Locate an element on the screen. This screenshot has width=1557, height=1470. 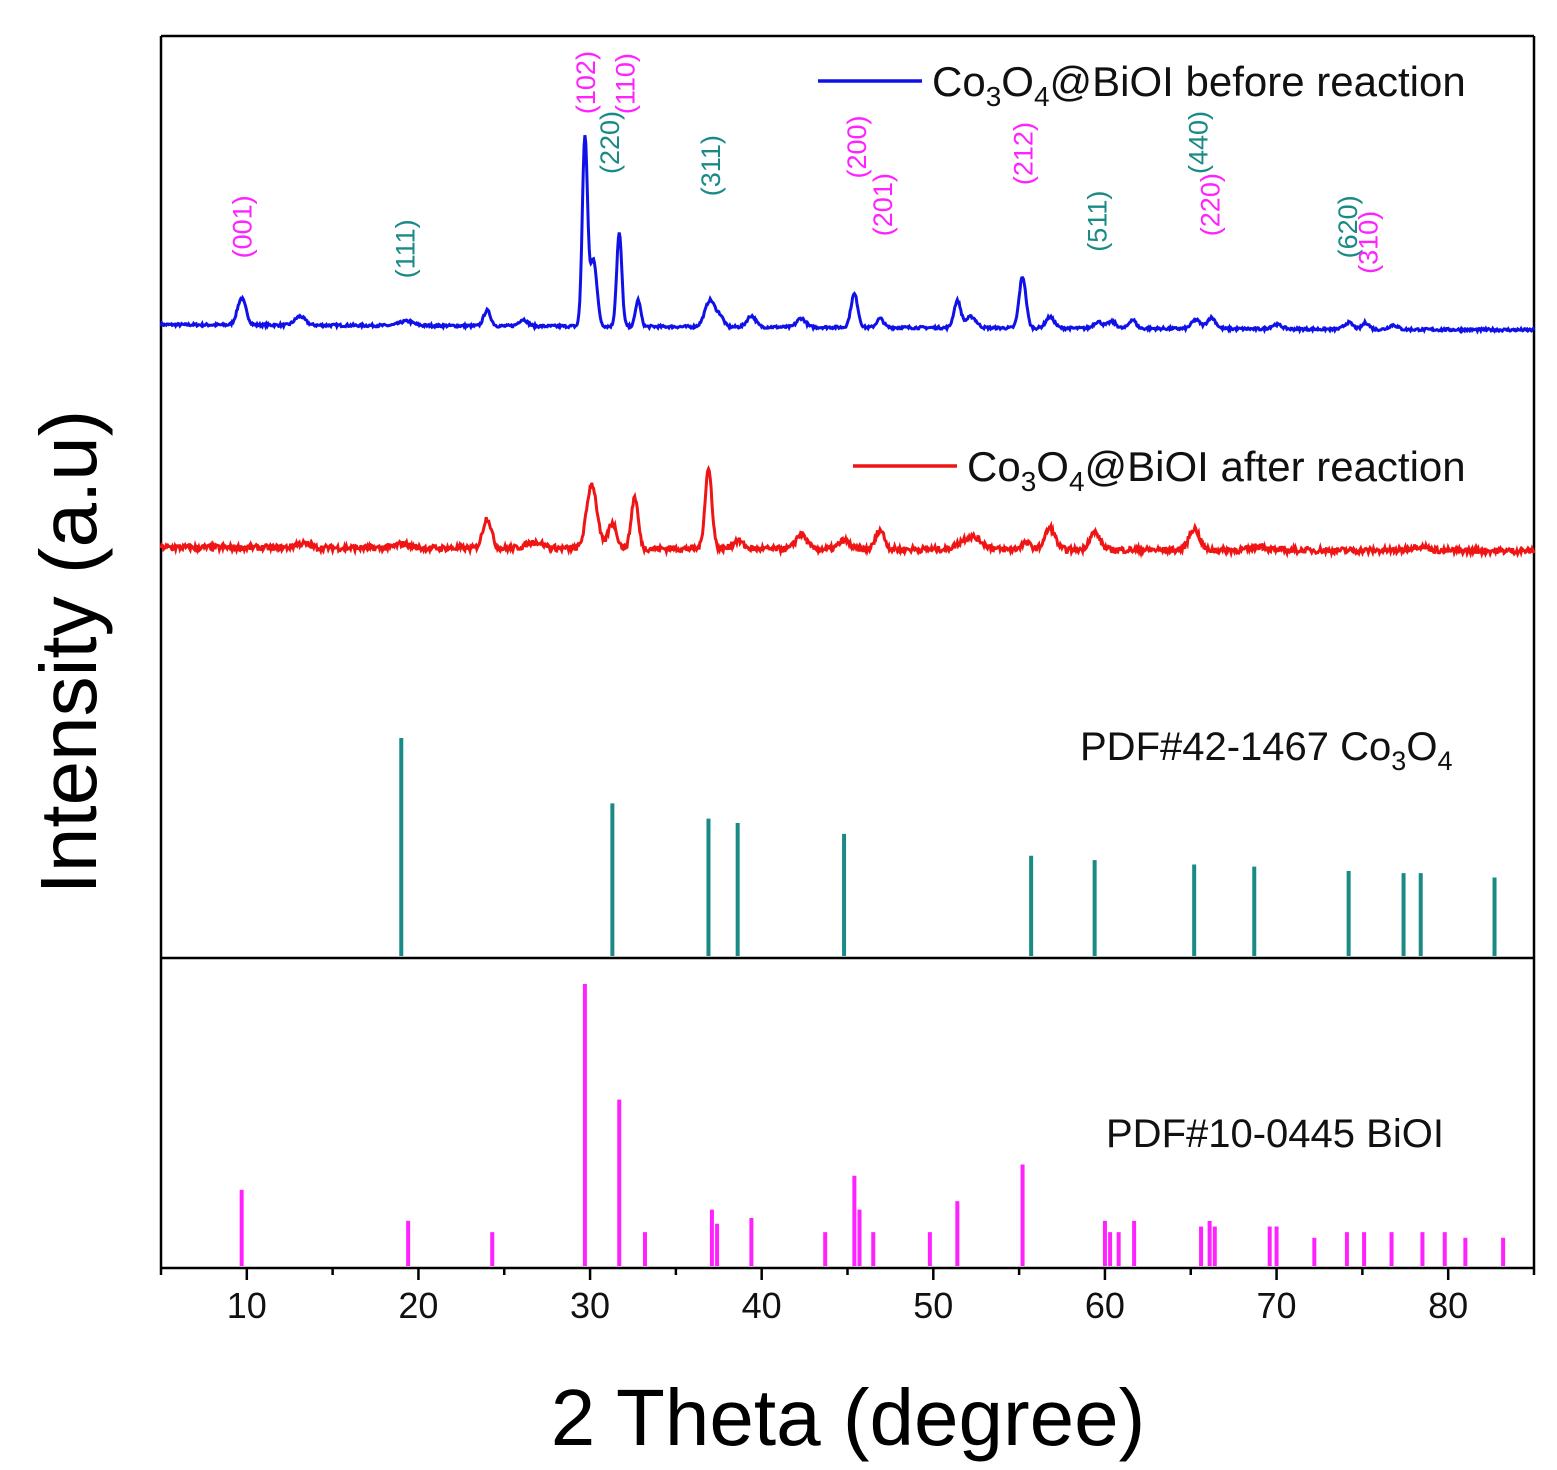
hkl-label: (200) is located at coordinates (857, 146).